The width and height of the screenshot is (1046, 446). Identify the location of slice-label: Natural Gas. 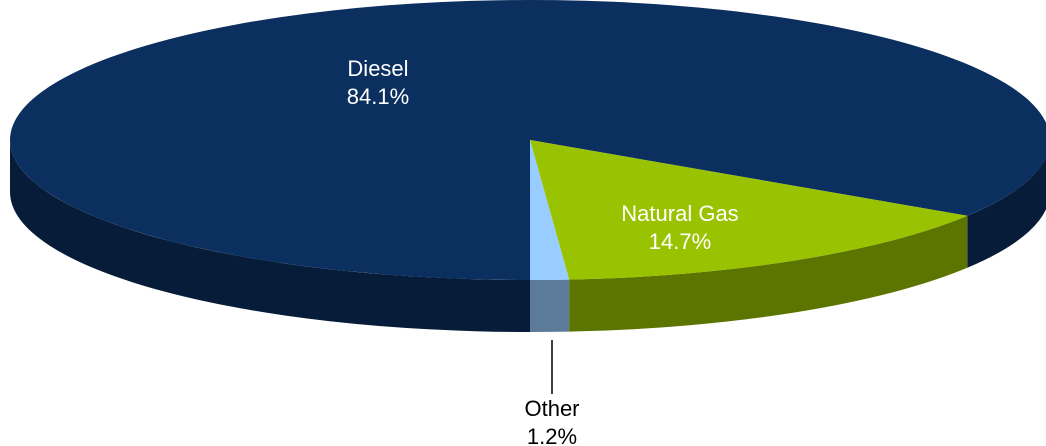
(679, 213).